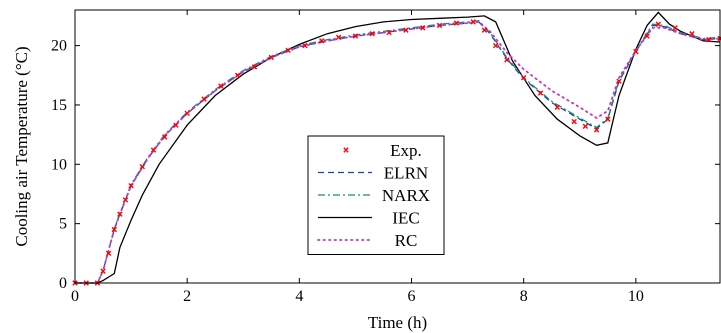 The image size is (721, 333). What do you see at coordinates (187, 296) in the screenshot?
I see `x-tick-label: 2` at bounding box center [187, 296].